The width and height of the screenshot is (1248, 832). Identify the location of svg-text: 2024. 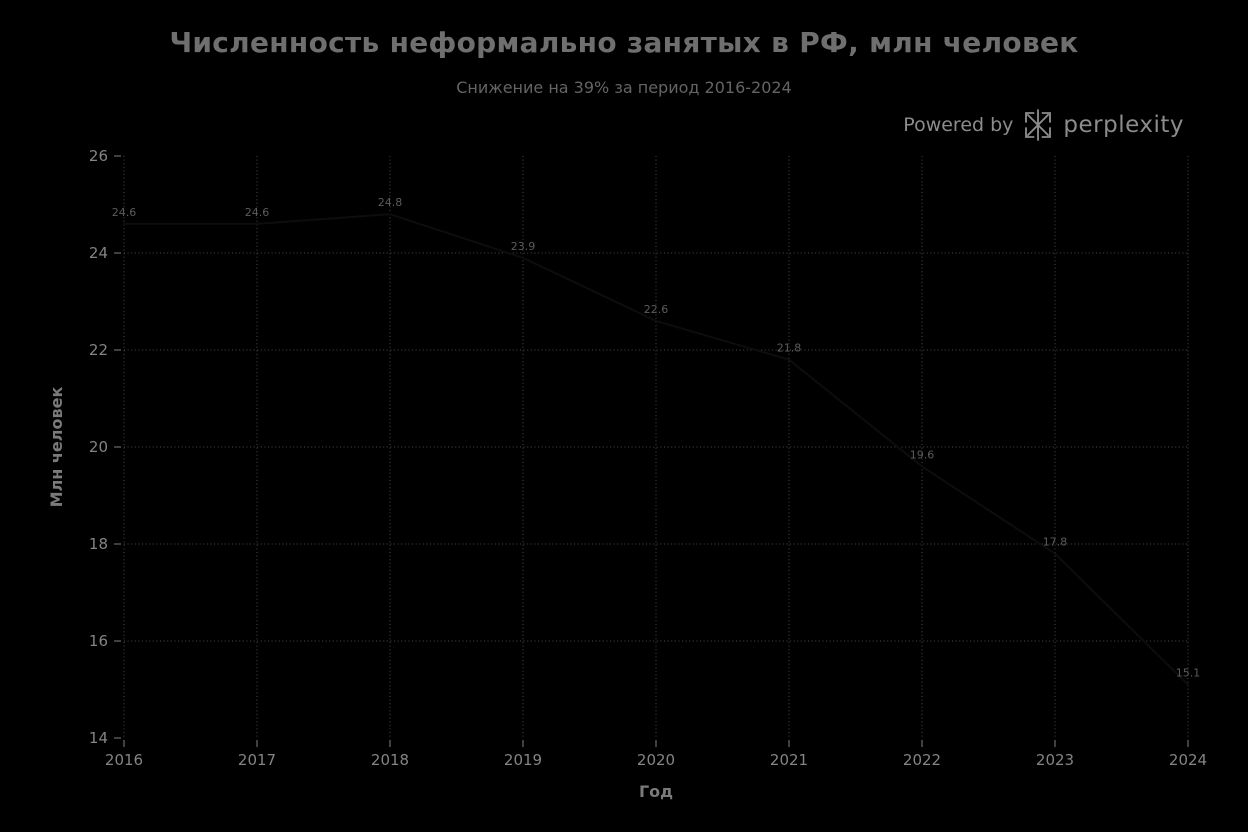
(1188, 760).